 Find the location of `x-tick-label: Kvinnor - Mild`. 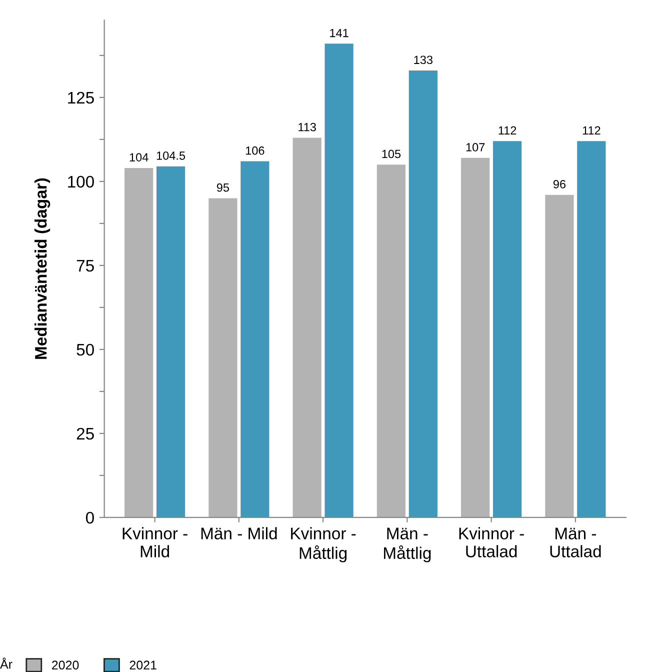

x-tick-label: Kvinnor - Mild is located at coordinates (155, 542).